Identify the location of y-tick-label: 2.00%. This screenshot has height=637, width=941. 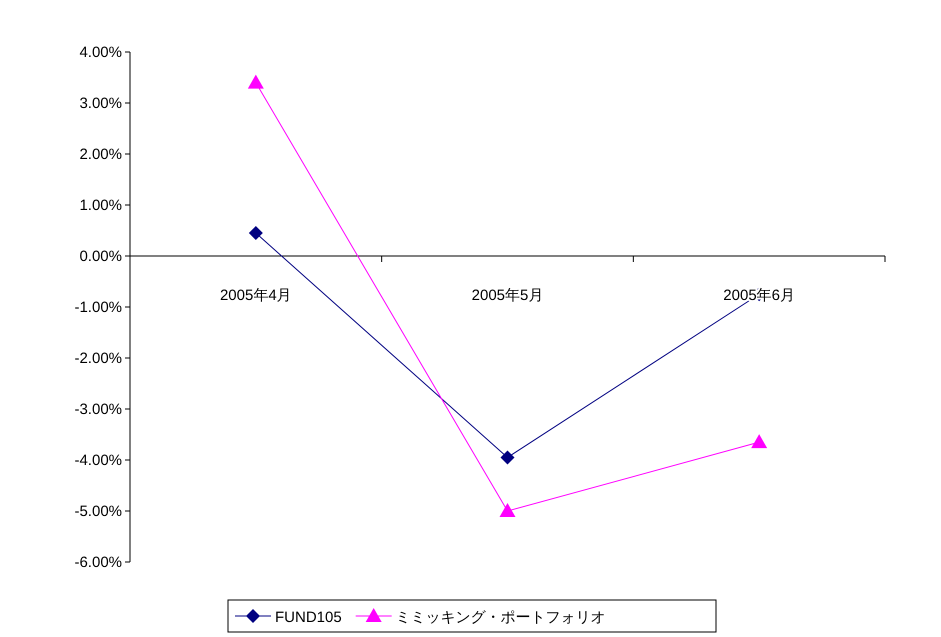
(100, 154).